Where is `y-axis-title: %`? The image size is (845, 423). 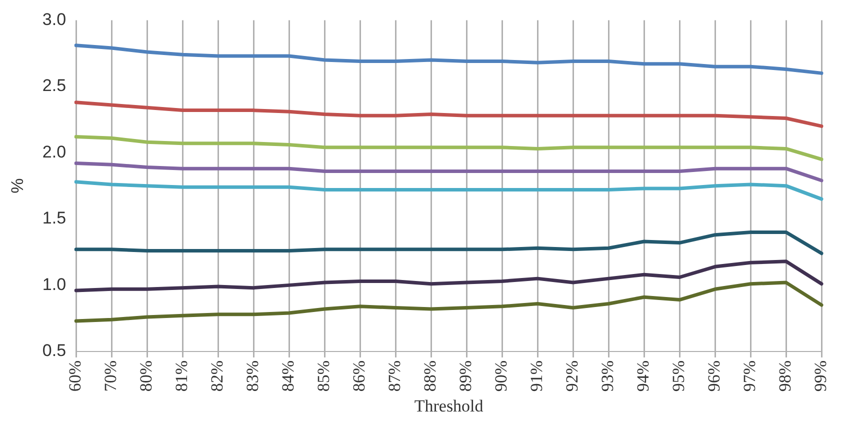
y-axis-title: % is located at coordinates (17, 186).